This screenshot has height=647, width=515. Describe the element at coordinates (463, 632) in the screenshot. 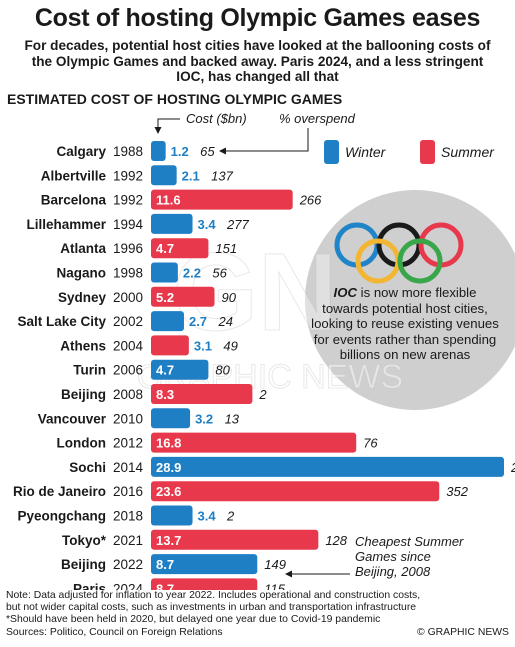

I see `credit: © GRAPHIC NEWS` at that location.